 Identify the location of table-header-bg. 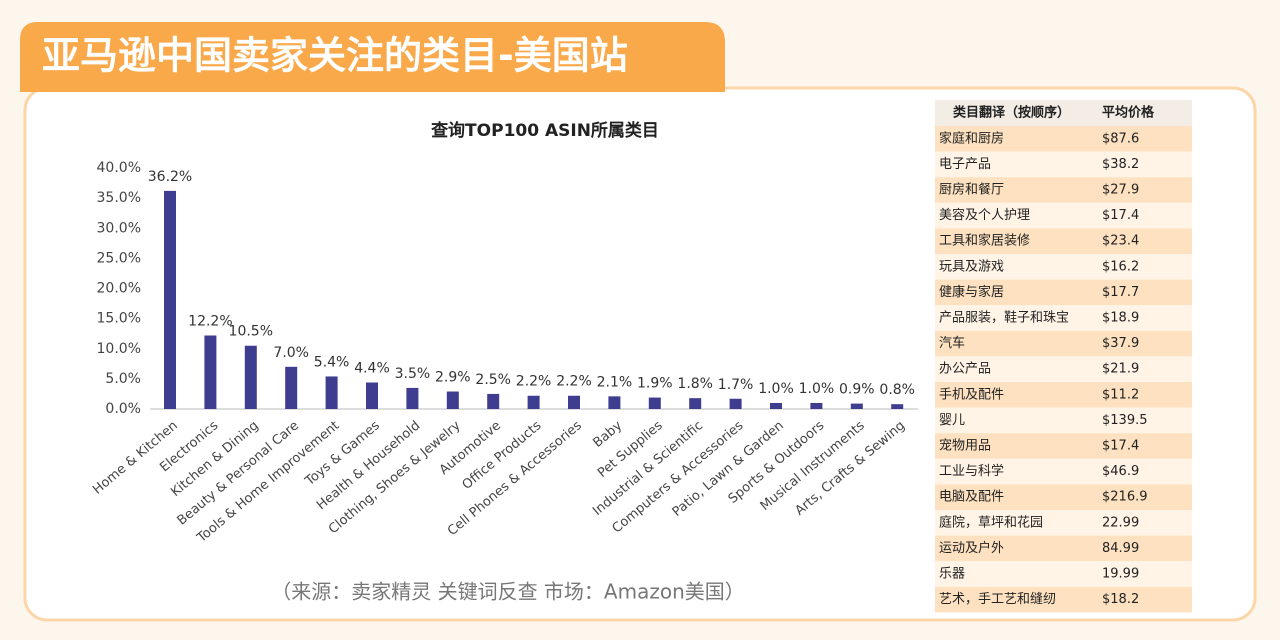
(1063, 113).